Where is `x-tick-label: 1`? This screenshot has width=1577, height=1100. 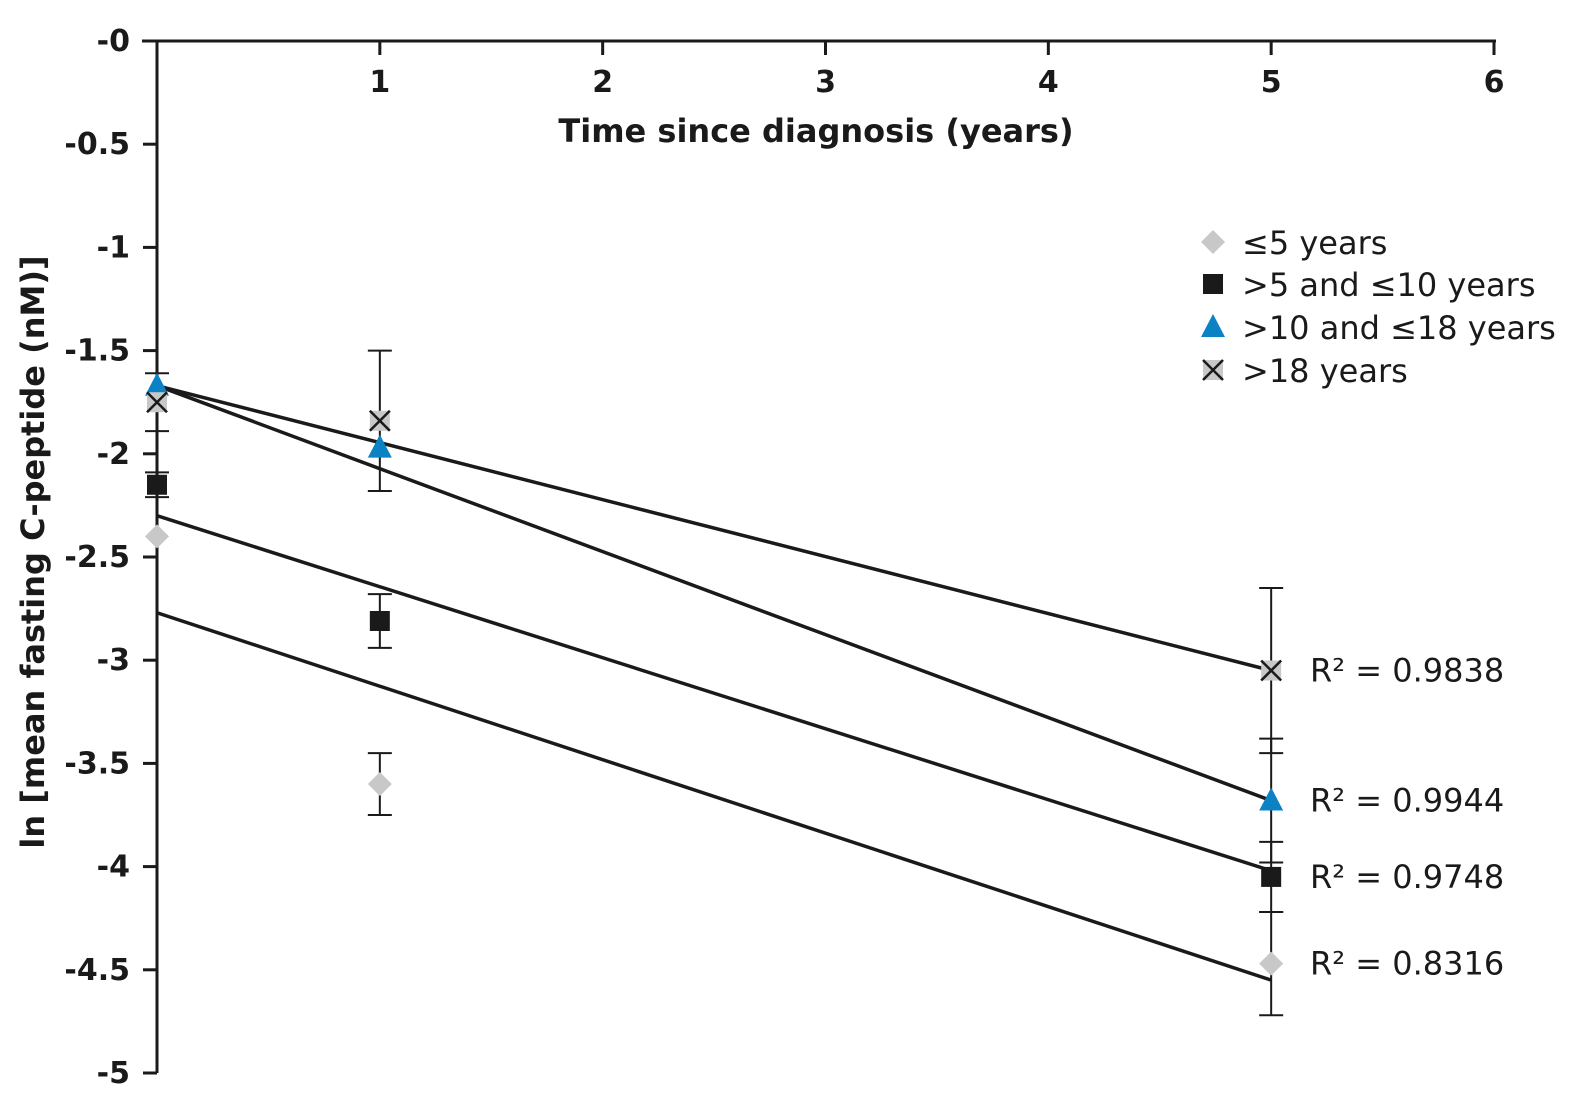 x-tick-label: 1 is located at coordinates (379, 82).